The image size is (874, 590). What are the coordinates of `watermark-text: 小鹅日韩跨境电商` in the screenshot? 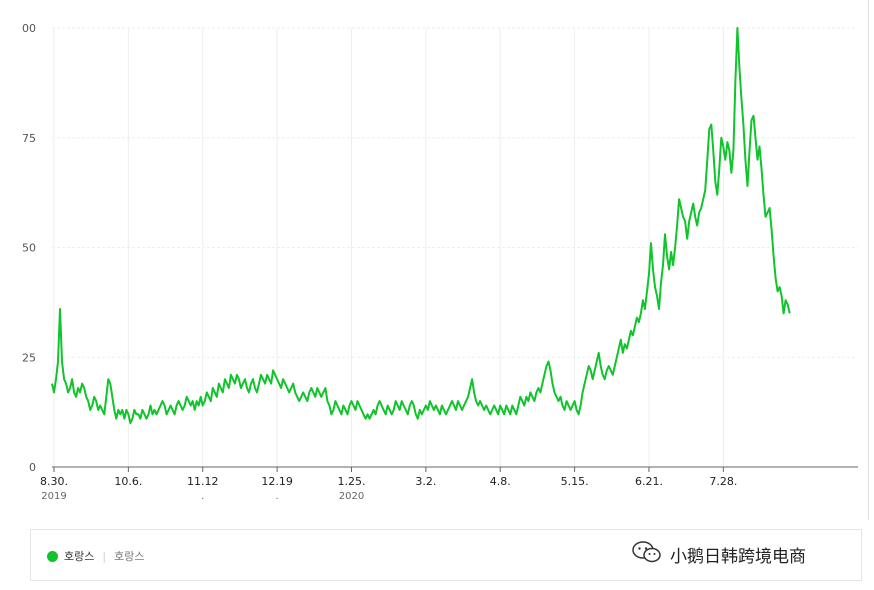 It's located at (738, 557).